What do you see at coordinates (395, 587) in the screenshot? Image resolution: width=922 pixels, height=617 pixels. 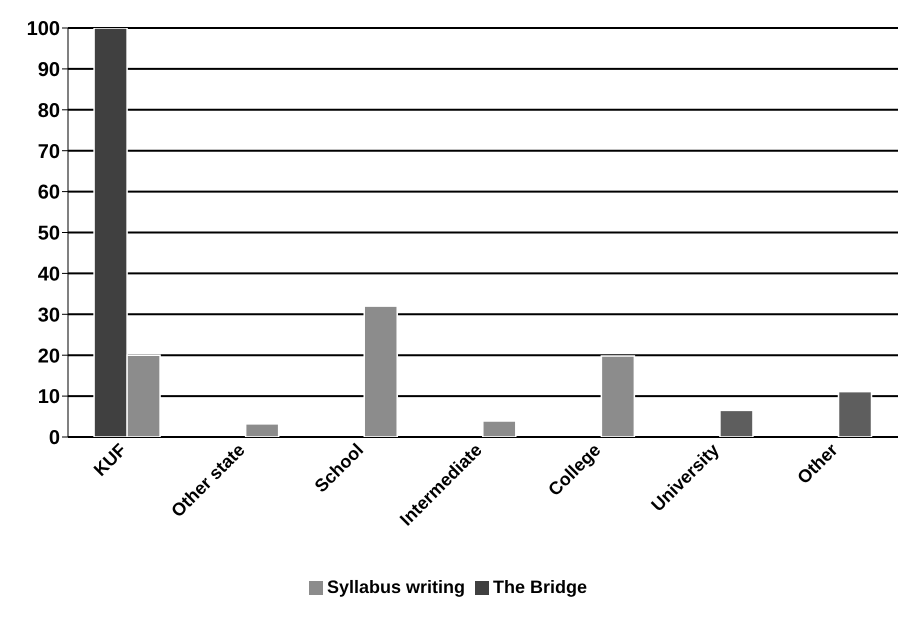 I see `legend-label: Syllabus writing` at bounding box center [395, 587].